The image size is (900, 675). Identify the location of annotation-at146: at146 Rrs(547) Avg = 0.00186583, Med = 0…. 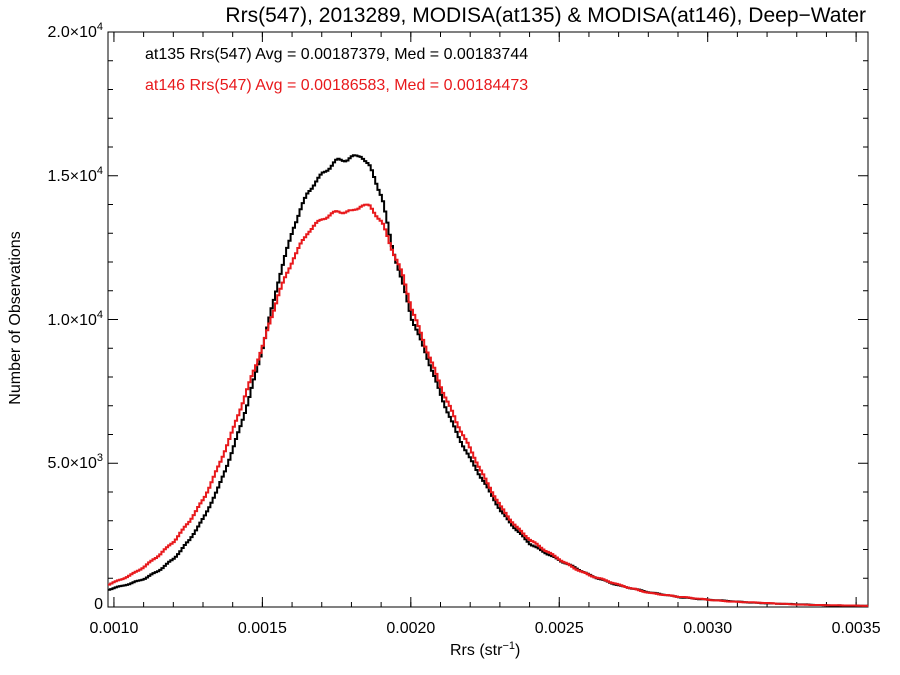
(337, 85).